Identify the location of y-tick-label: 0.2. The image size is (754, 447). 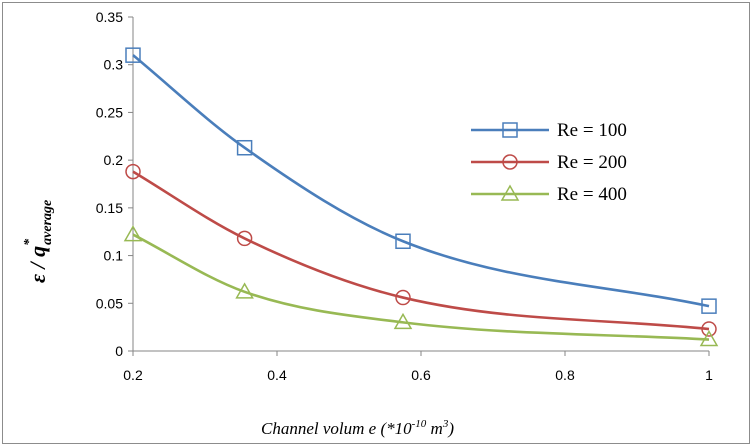
(114, 160).